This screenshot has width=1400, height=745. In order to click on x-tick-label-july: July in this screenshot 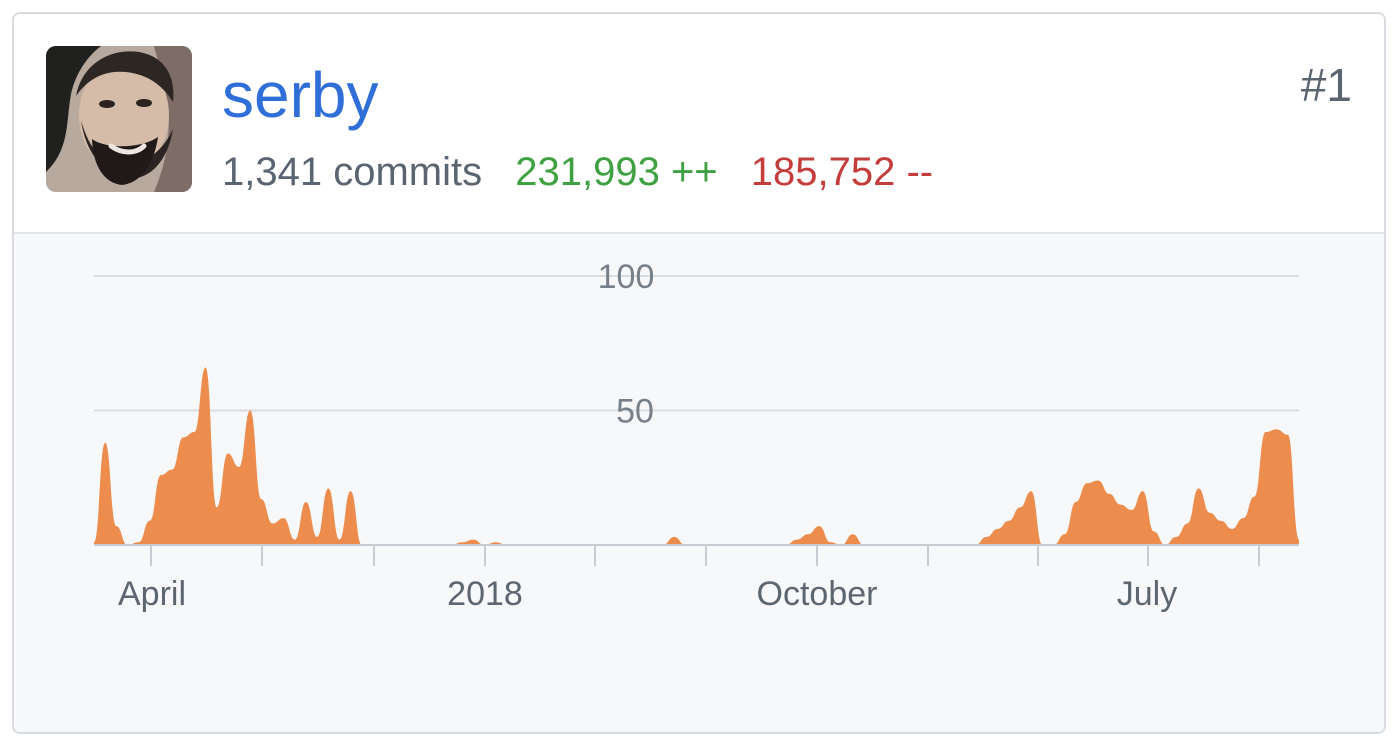, I will do `click(1147, 594)`.